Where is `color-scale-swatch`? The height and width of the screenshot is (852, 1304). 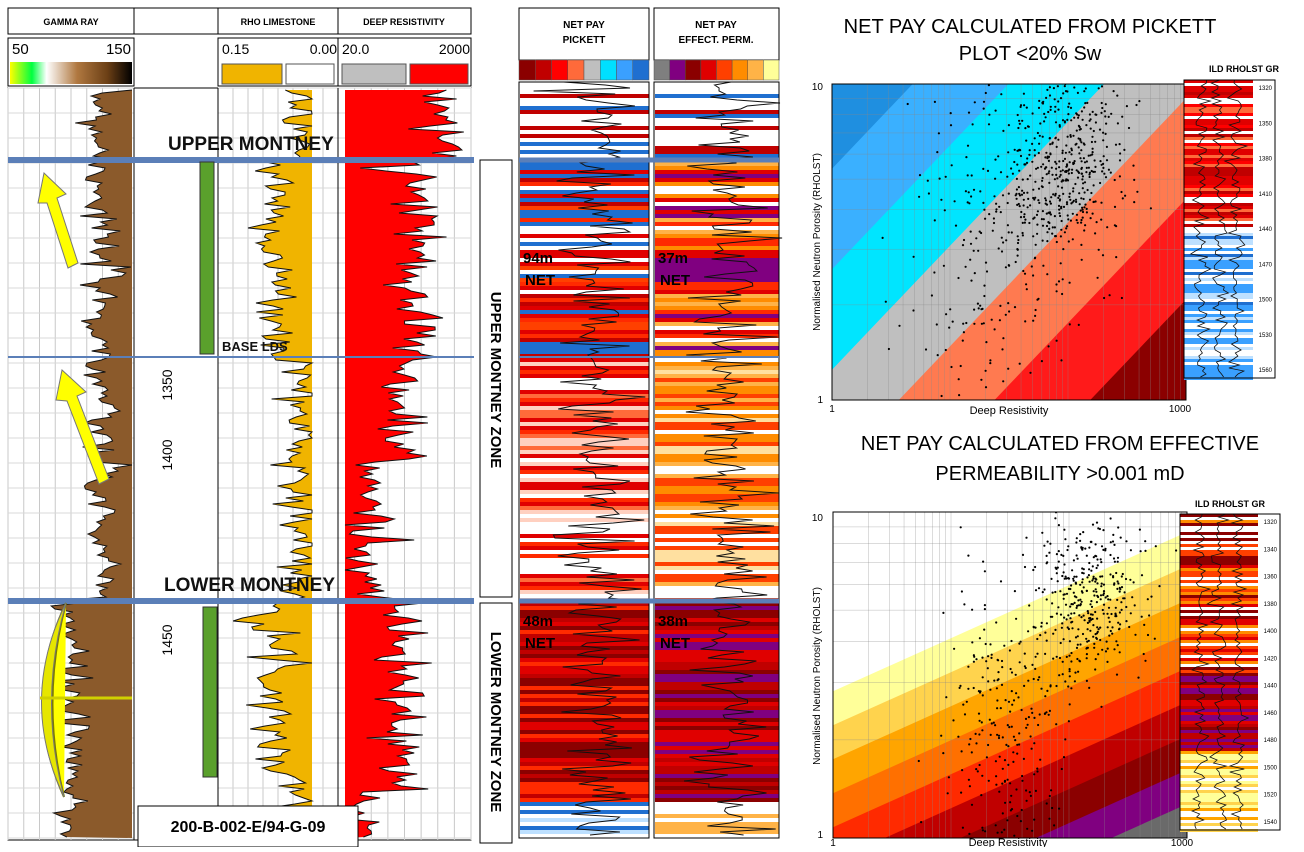
color-scale-swatch is located at coordinates (755, 70).